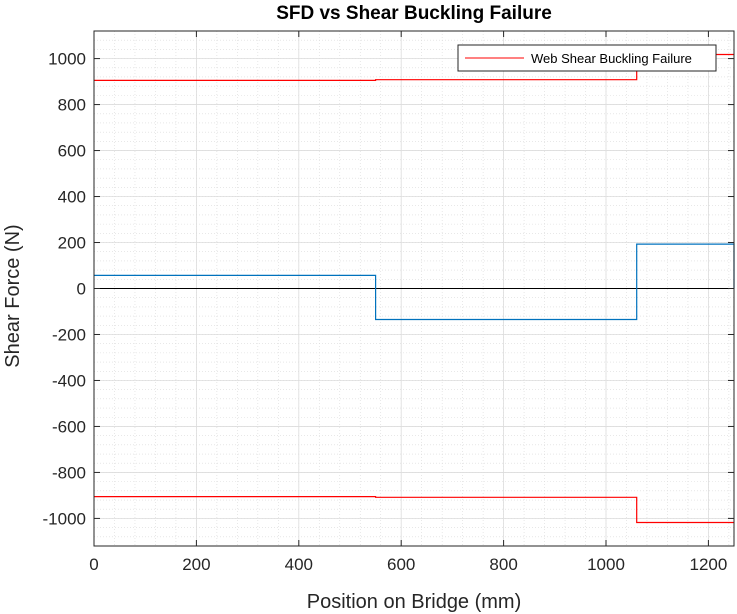  I want to click on x-tick-label: 400, so click(299, 564).